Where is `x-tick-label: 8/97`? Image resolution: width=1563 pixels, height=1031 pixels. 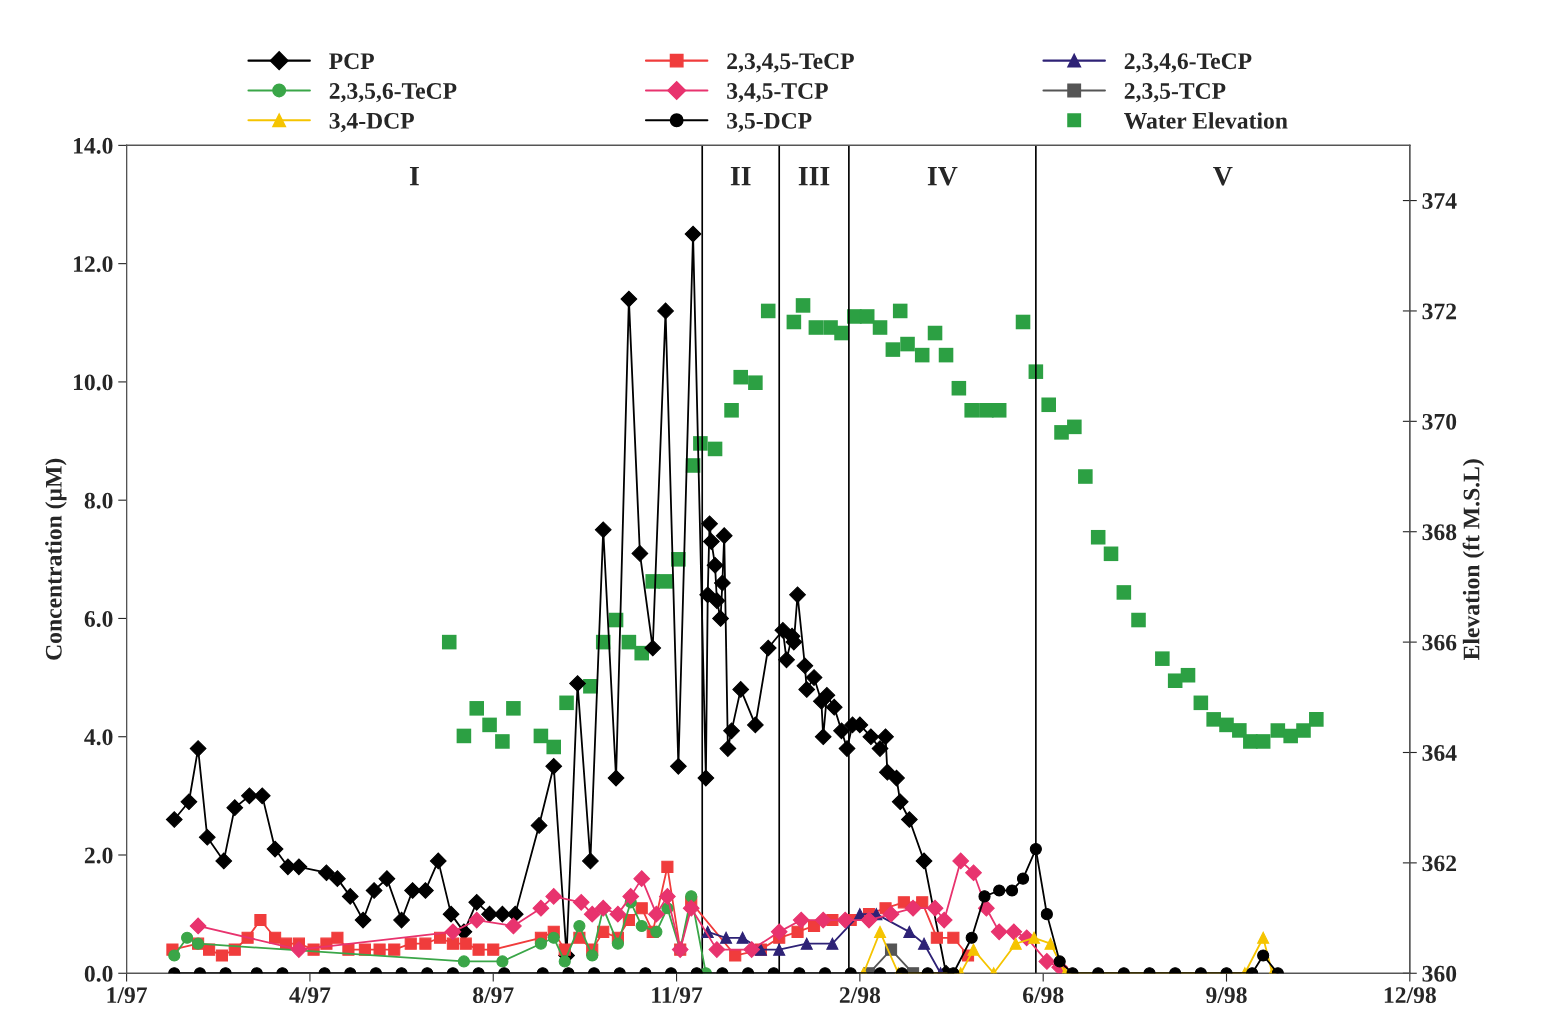
x-tick-label: 8/97 is located at coordinates (493, 995).